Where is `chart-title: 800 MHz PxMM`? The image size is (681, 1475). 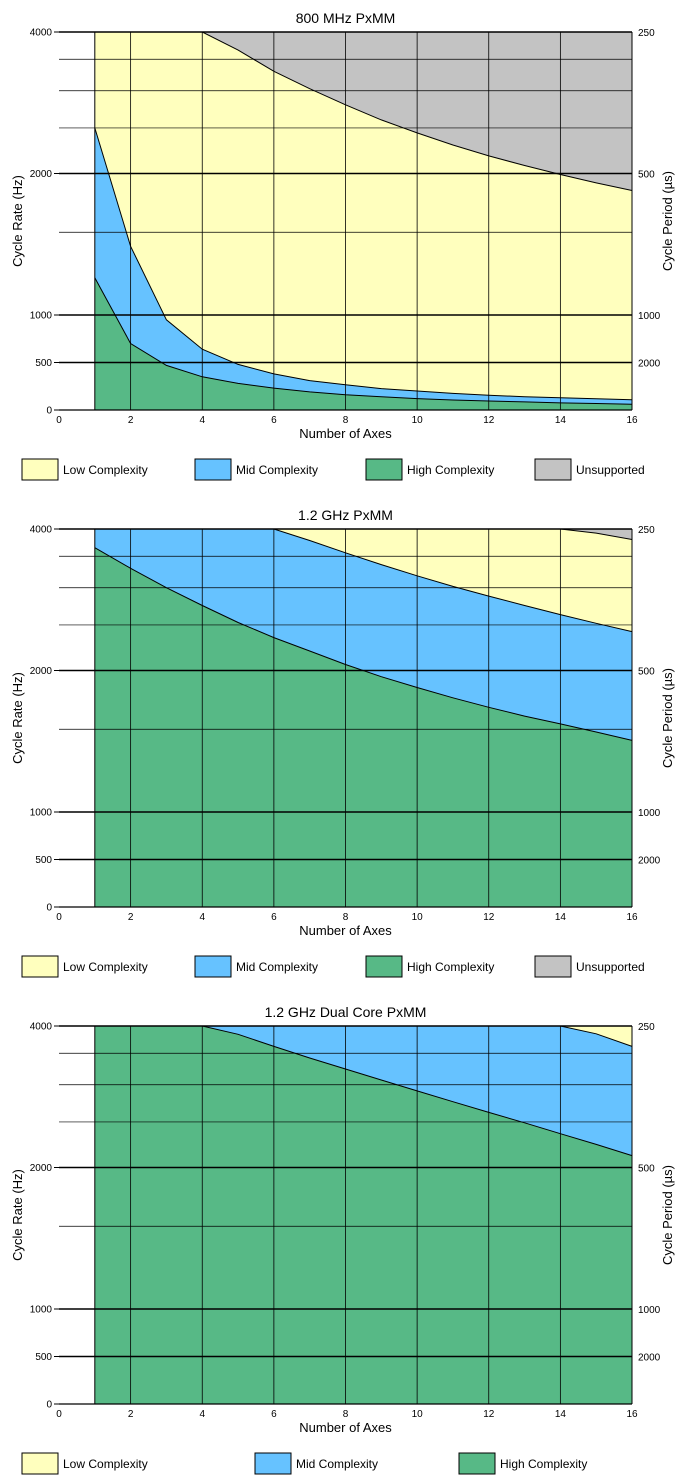
chart-title: 800 MHz PxMM is located at coordinates (346, 18).